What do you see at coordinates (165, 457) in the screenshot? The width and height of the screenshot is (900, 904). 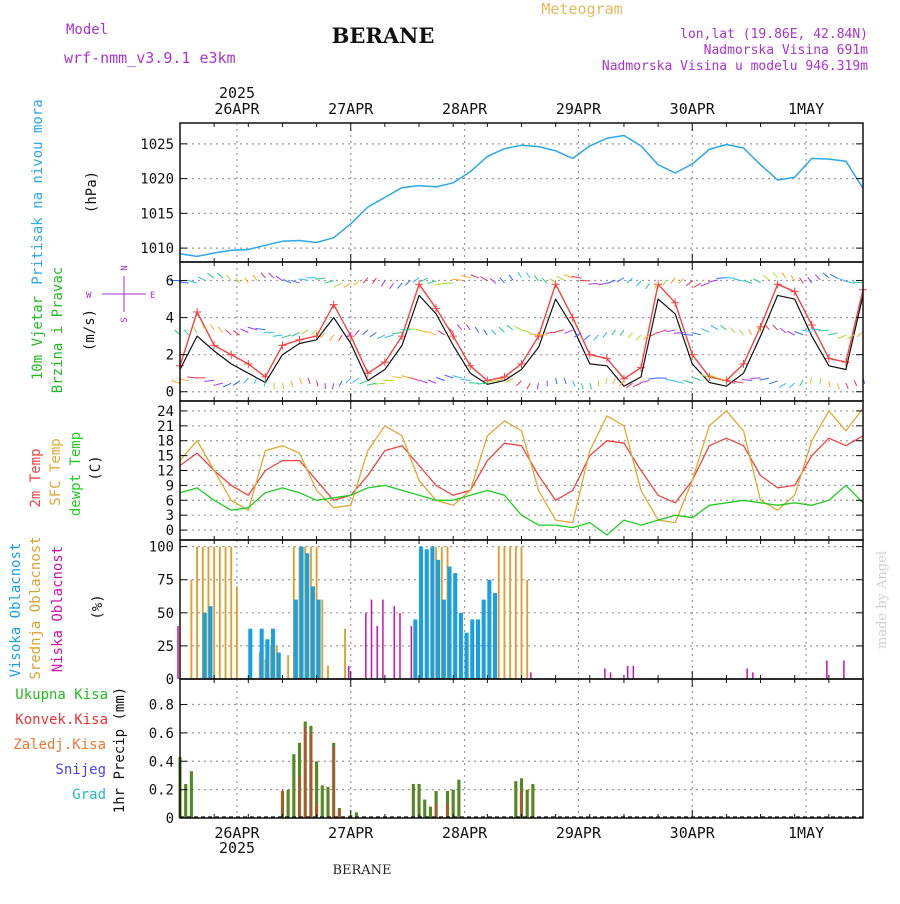 I see `y-tick-label: 15` at bounding box center [165, 457].